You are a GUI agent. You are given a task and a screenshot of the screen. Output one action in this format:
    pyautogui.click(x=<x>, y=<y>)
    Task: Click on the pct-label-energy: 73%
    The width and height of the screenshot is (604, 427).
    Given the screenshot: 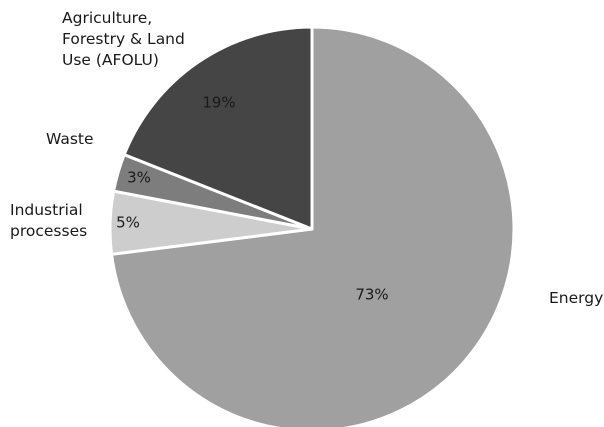 What is the action you would take?
    pyautogui.click(x=371, y=295)
    